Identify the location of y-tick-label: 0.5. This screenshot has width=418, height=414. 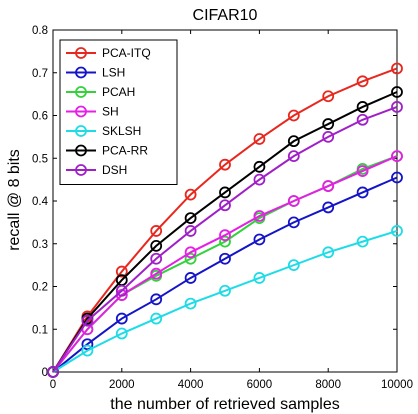
(40, 159).